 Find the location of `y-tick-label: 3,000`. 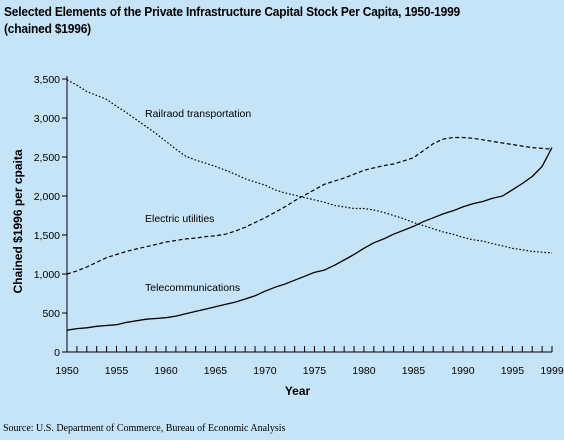

y-tick-label: 3,000 is located at coordinates (47, 119).